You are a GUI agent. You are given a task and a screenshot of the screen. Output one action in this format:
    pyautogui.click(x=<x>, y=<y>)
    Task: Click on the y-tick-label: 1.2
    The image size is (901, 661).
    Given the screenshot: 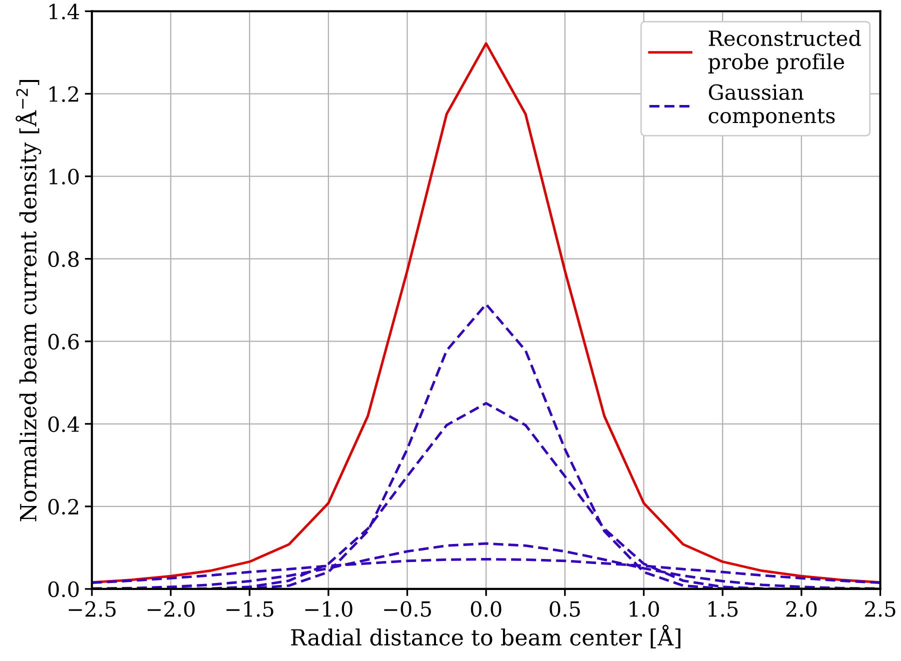 What is the action you would take?
    pyautogui.click(x=64, y=94)
    